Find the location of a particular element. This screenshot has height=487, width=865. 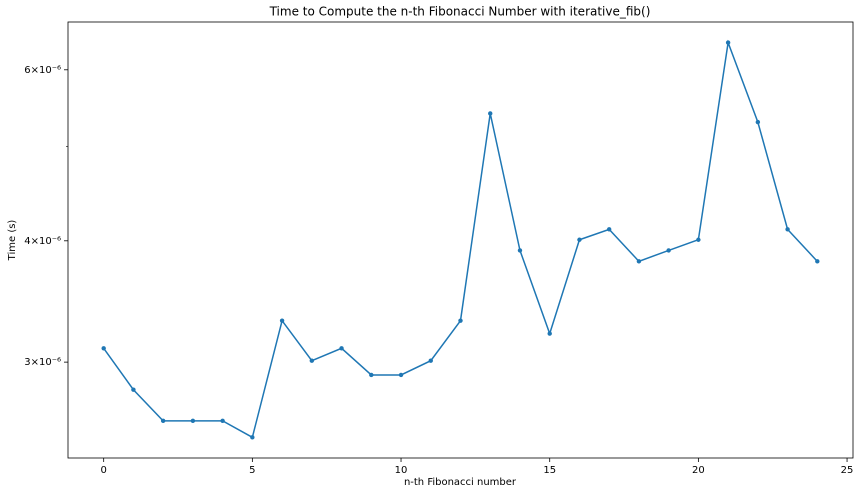

x-tick-label: 25 is located at coordinates (847, 470).